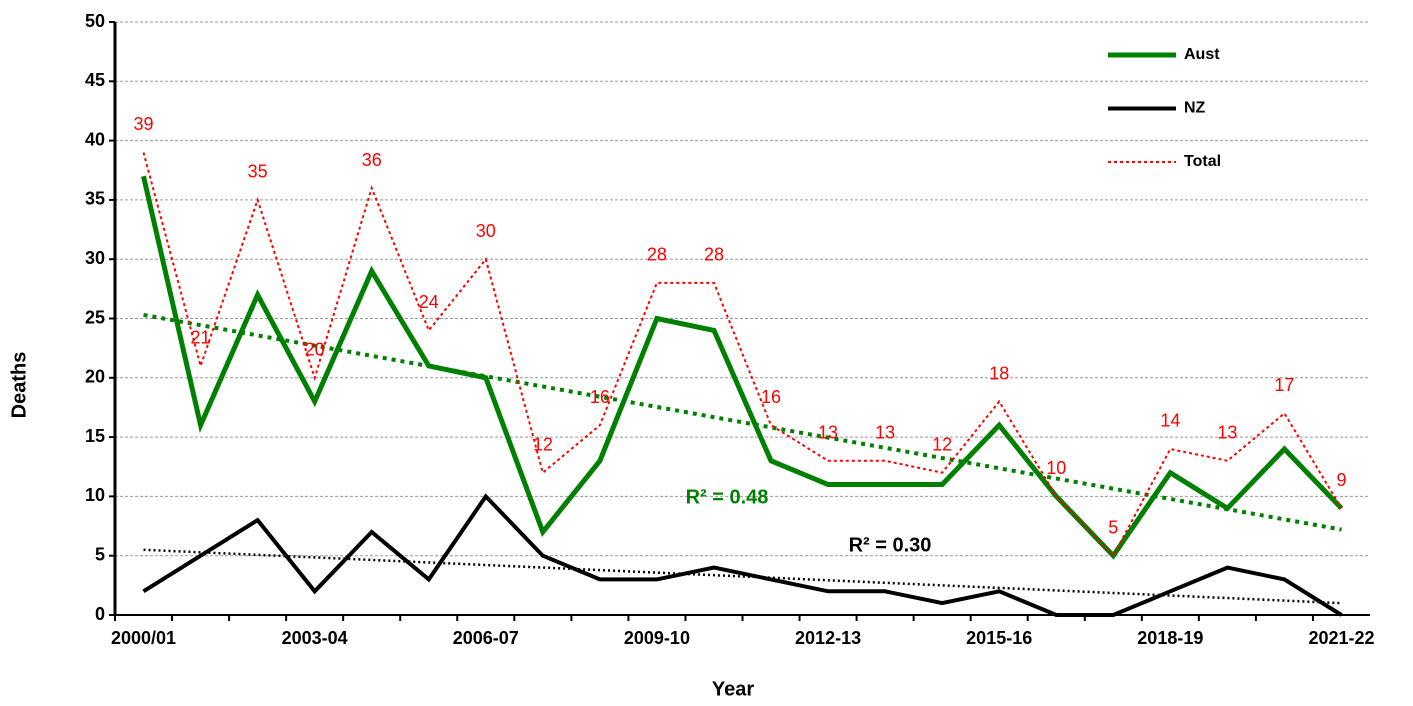 The height and width of the screenshot is (706, 1413). I want to click on value-label: 17, so click(1284, 385).